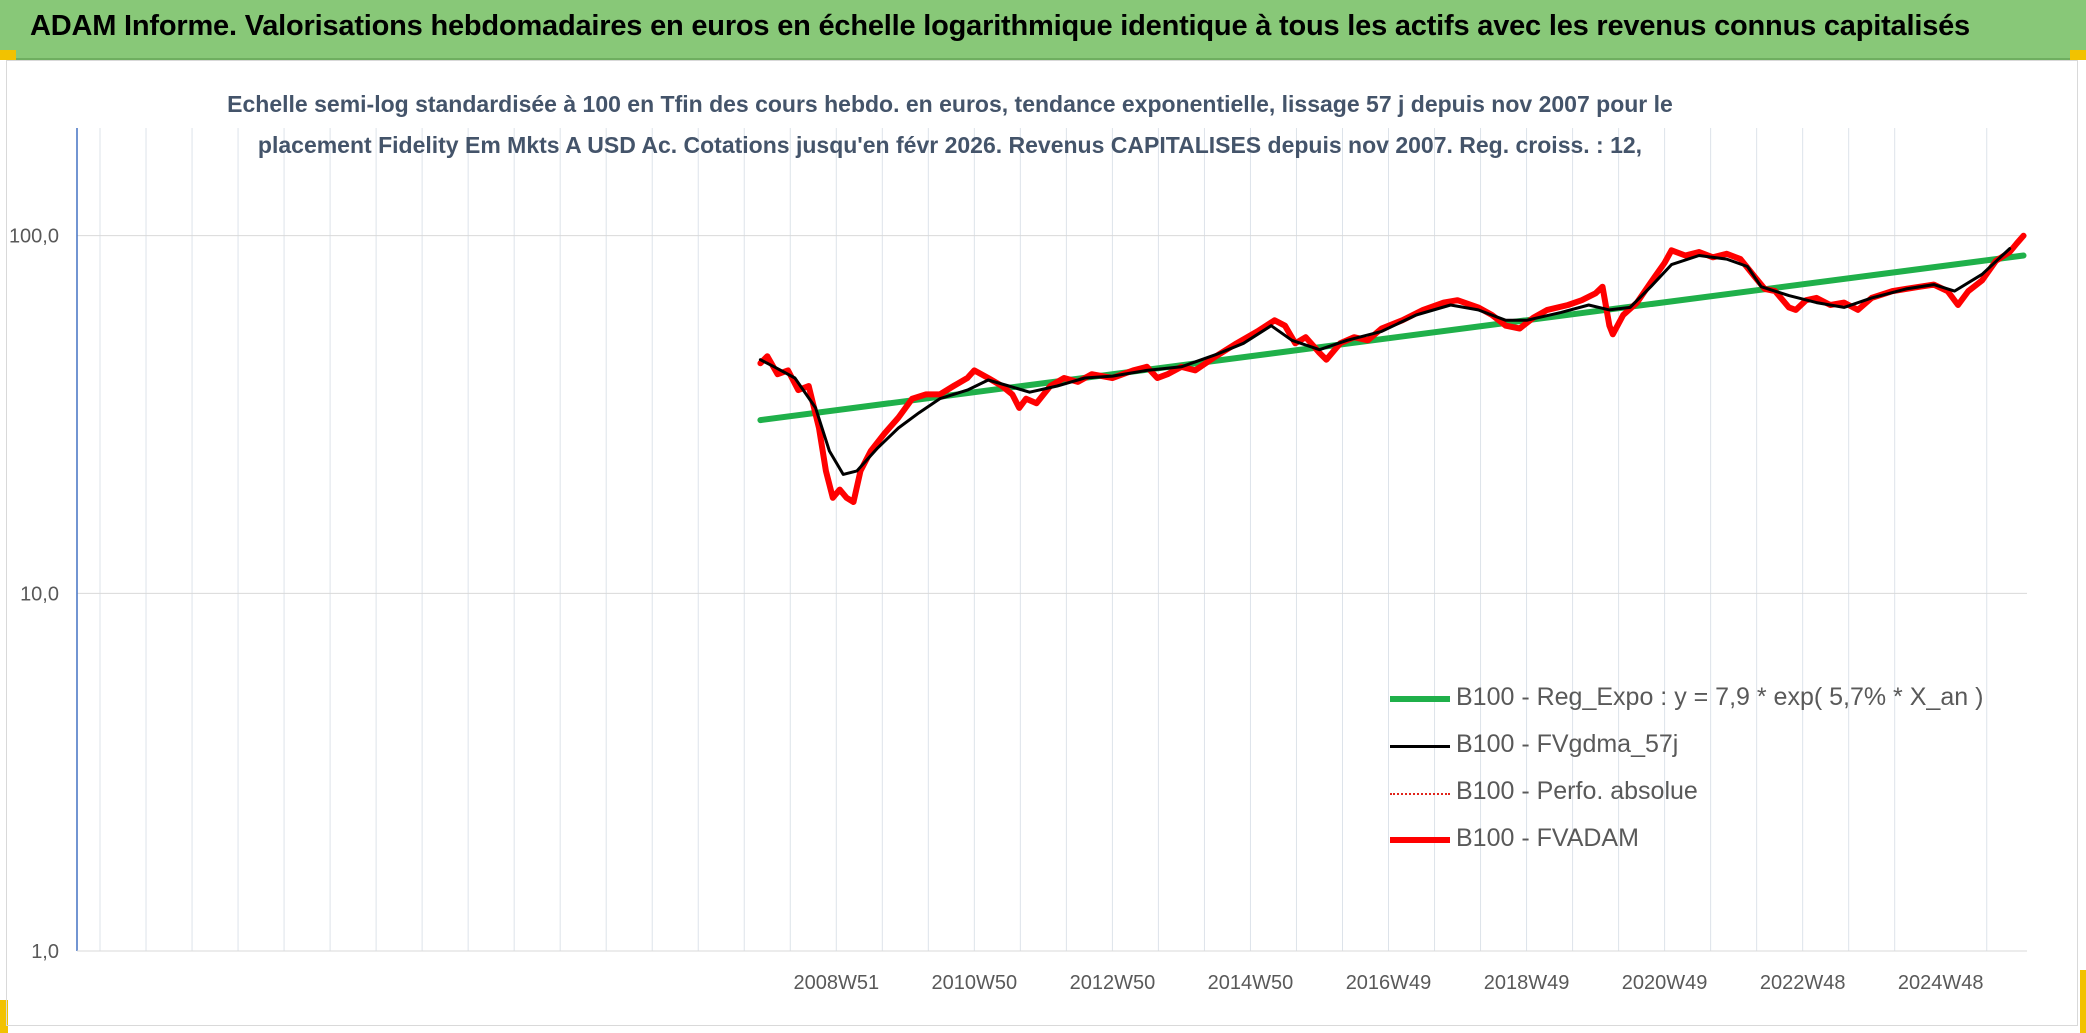 The image size is (2086, 1033). Describe the element at coordinates (1420, 840) in the screenshot. I see `legend-swatch-fvadam` at that location.